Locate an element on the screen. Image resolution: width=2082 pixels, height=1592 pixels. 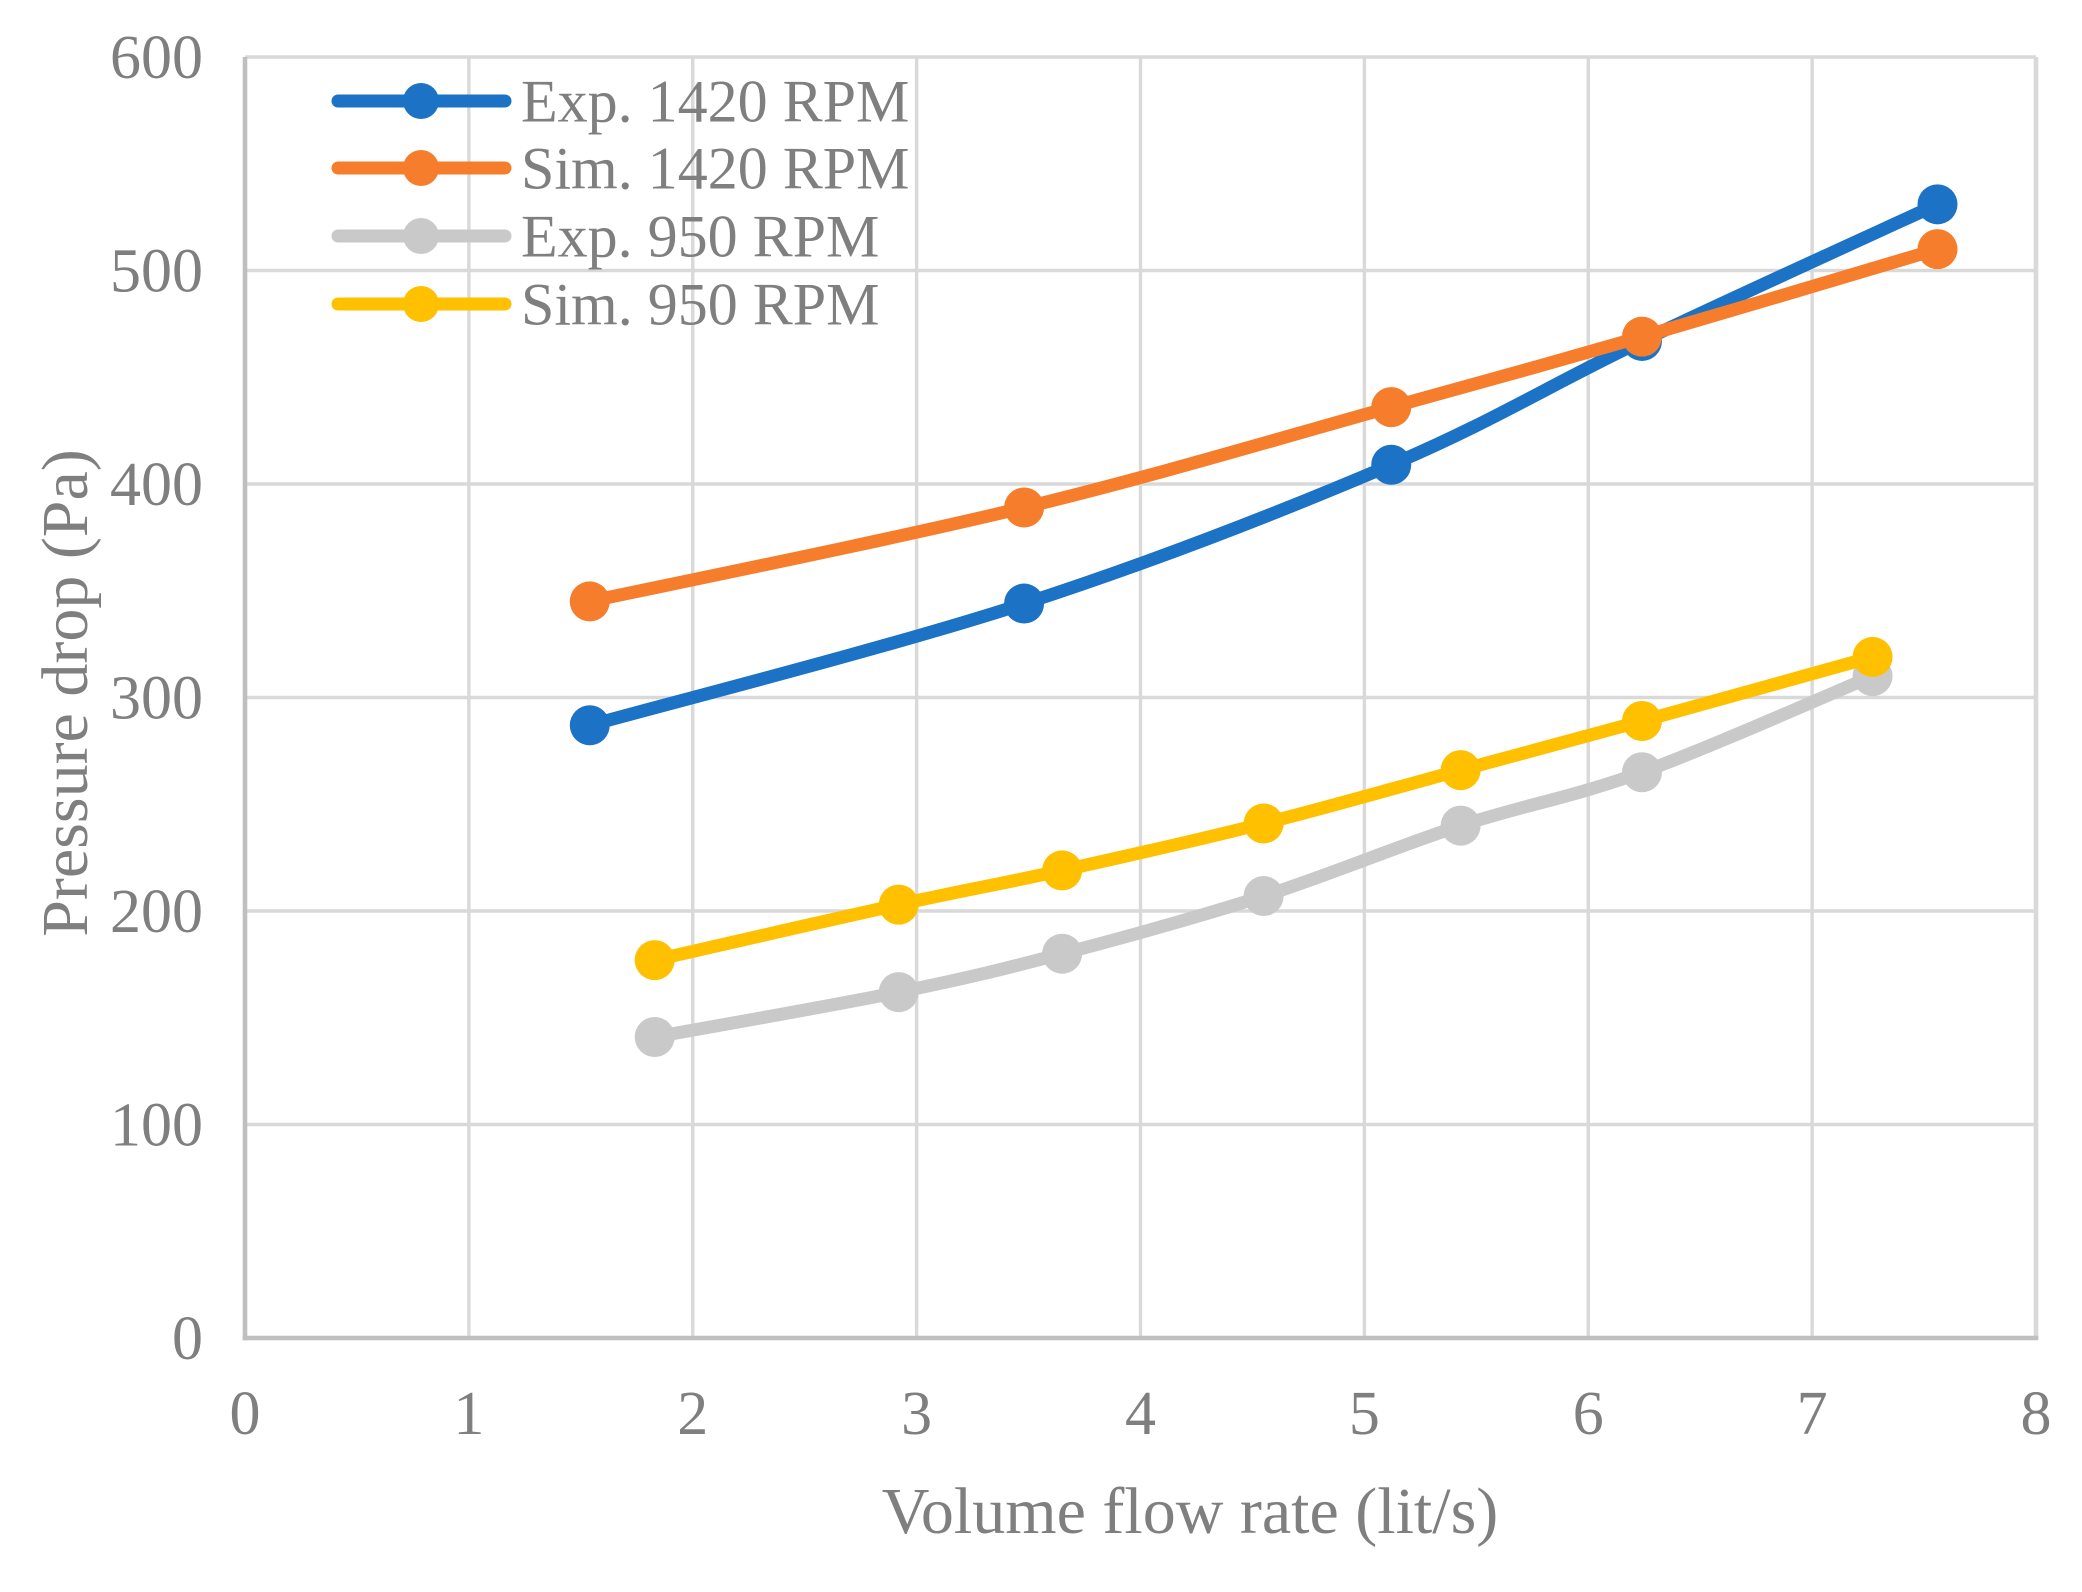
legend-marker-exp-1420-rpm is located at coordinates (421, 101).